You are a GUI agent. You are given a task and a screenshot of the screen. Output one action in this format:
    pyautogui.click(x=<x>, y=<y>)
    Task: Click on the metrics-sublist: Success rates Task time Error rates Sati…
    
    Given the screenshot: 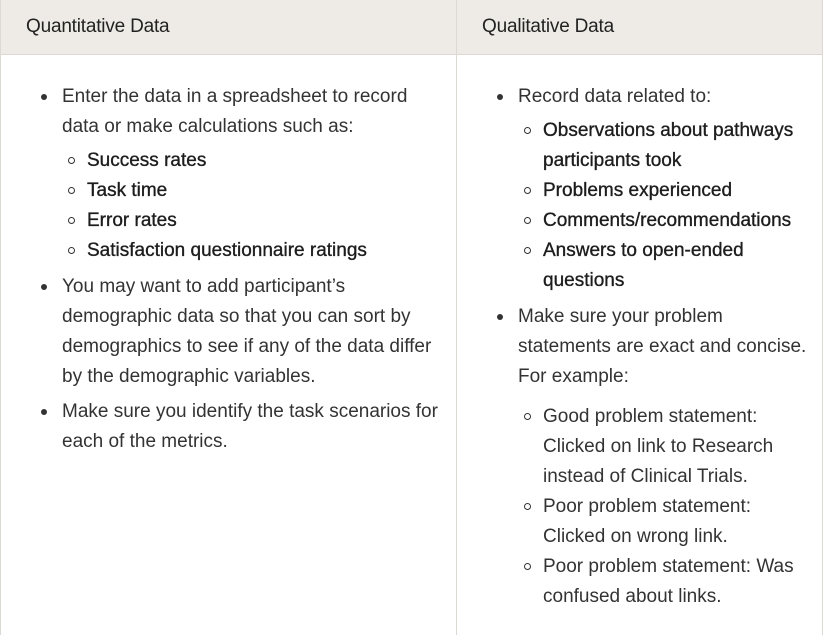 What is the action you would take?
    pyautogui.click(x=252, y=206)
    